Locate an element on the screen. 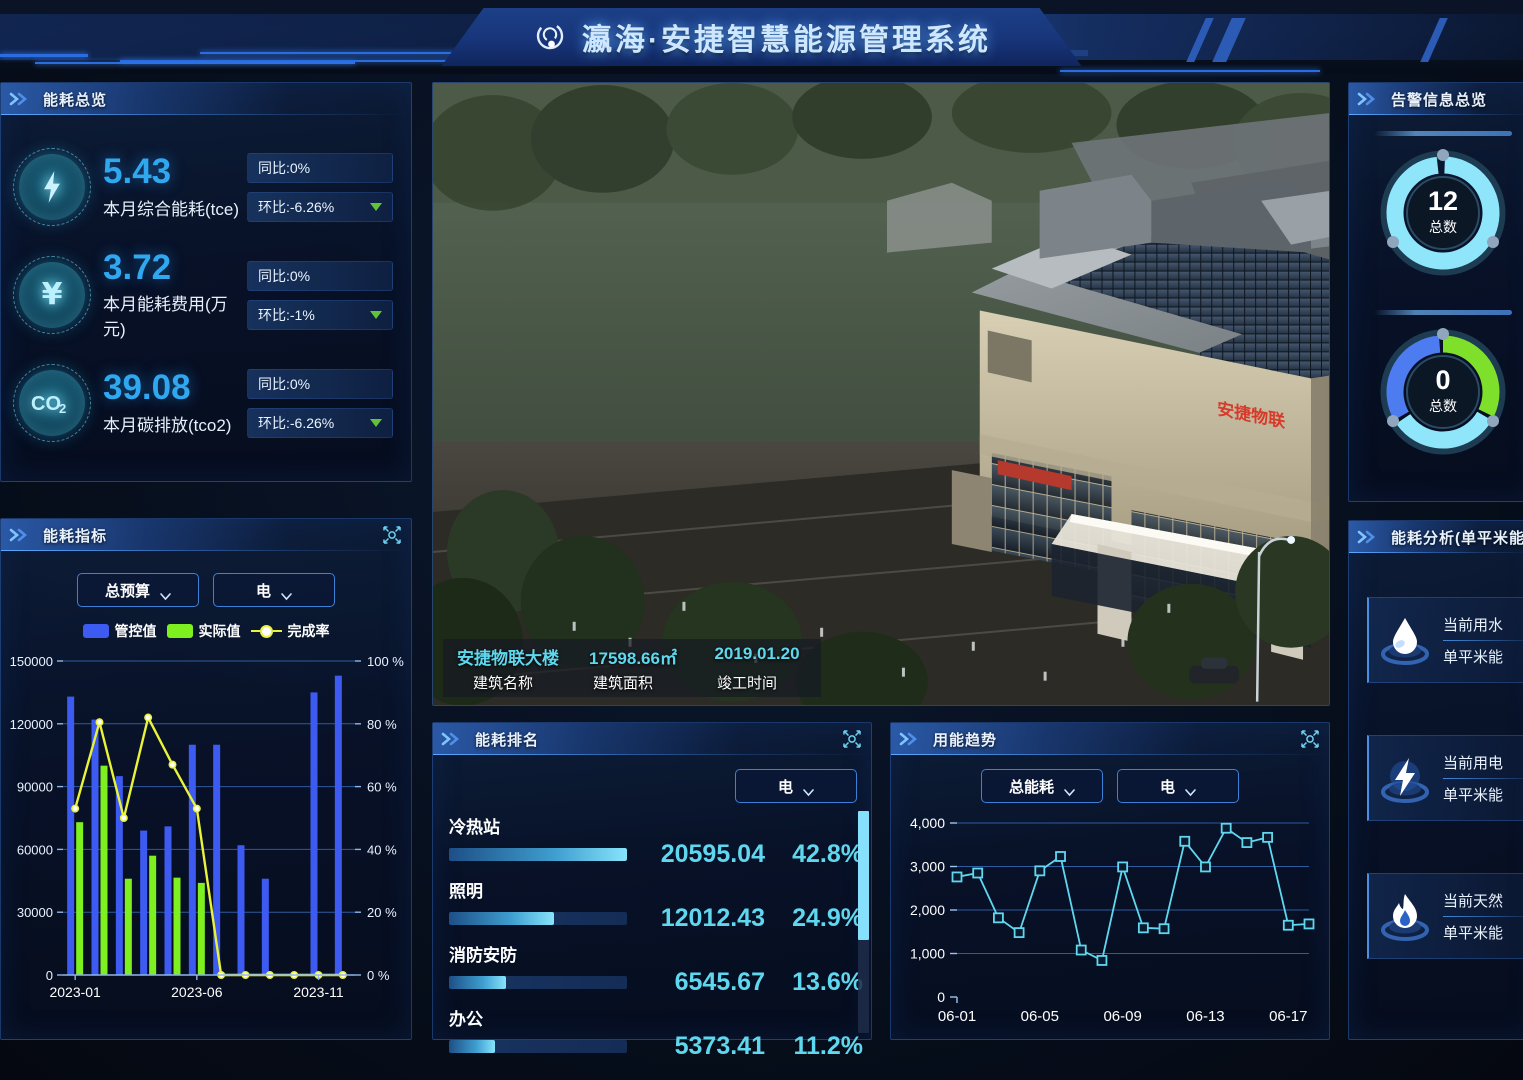  rank-item-percent: 11.2% is located at coordinates (828, 1046).